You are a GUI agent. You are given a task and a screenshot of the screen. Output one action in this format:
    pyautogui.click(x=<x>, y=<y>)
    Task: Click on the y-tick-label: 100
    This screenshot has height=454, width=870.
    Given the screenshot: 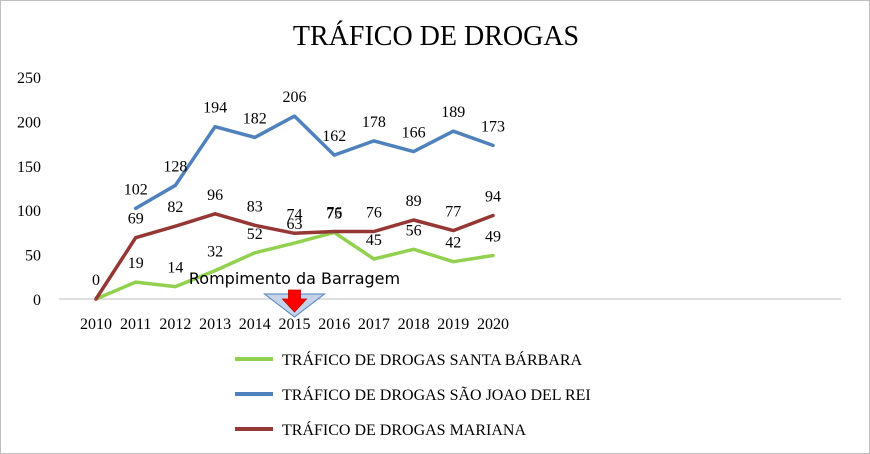 What is the action you would take?
    pyautogui.click(x=29, y=211)
    